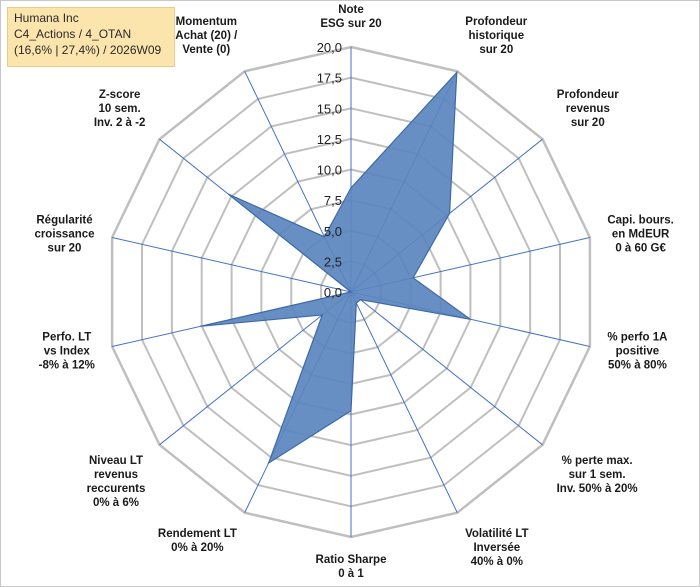  I want to click on axis-label-12: Z-score 10 sem. Inv. 2 à -2, so click(120, 109).